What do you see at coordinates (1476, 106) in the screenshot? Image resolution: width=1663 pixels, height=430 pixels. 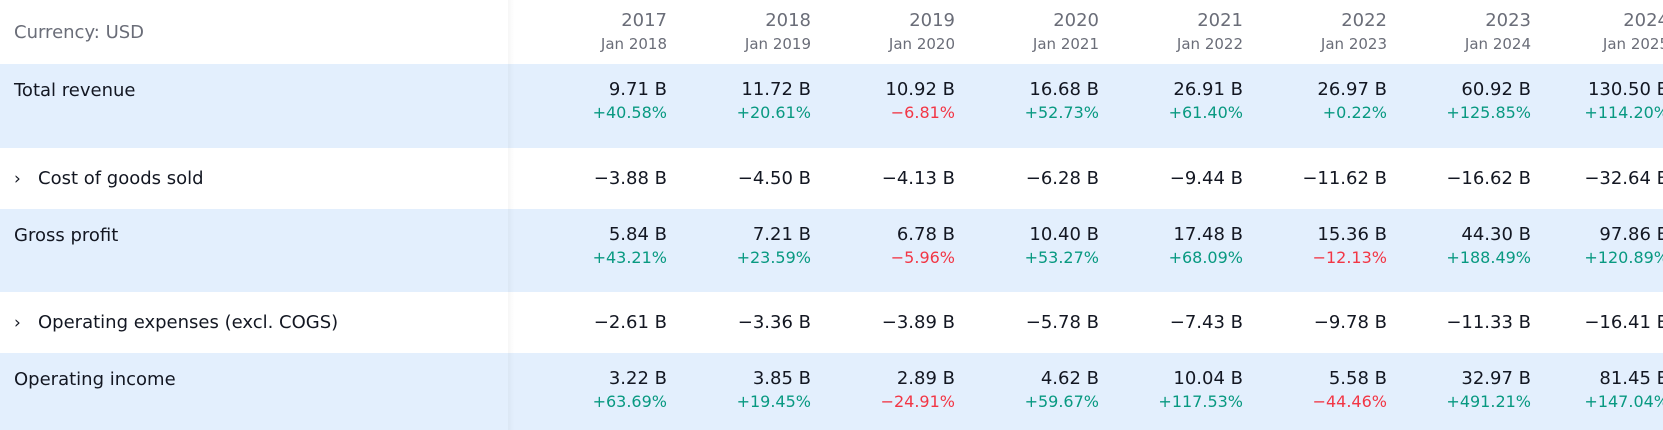 I see `value-cell: 60.92 B +125.85%` at bounding box center [1476, 106].